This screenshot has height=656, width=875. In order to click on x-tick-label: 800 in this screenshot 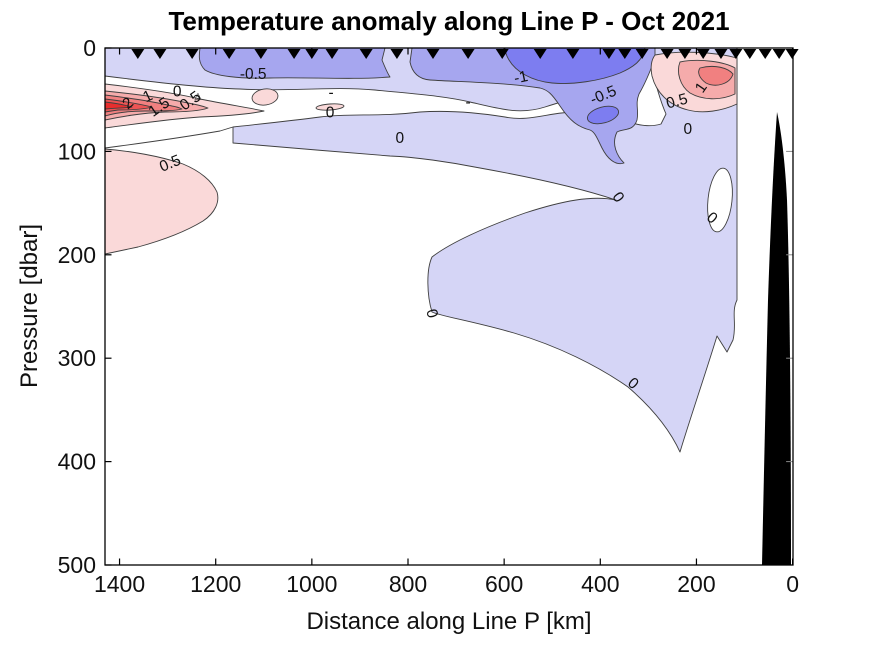, I will do `click(408, 584)`.